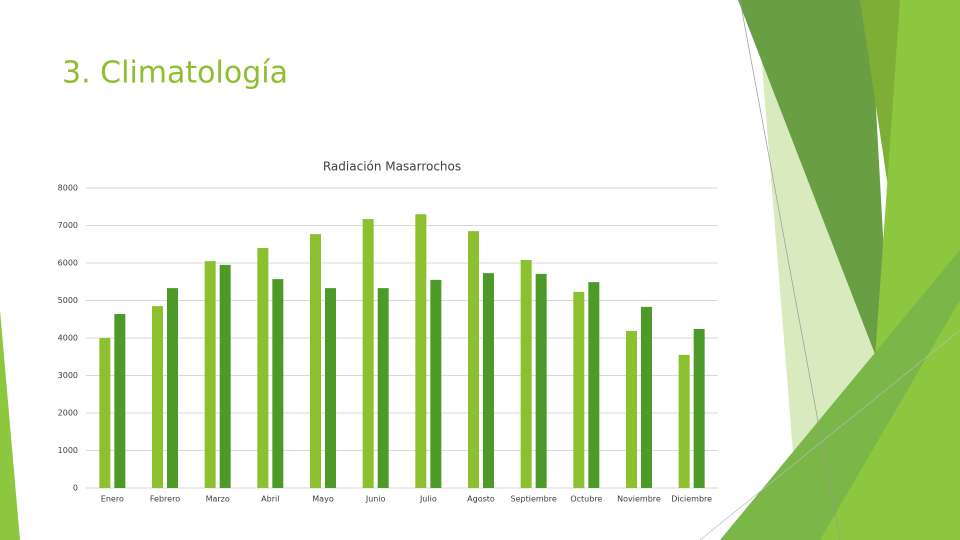 This screenshot has height=540, width=960. I want to click on y-tick-label: 4000, so click(68, 338).